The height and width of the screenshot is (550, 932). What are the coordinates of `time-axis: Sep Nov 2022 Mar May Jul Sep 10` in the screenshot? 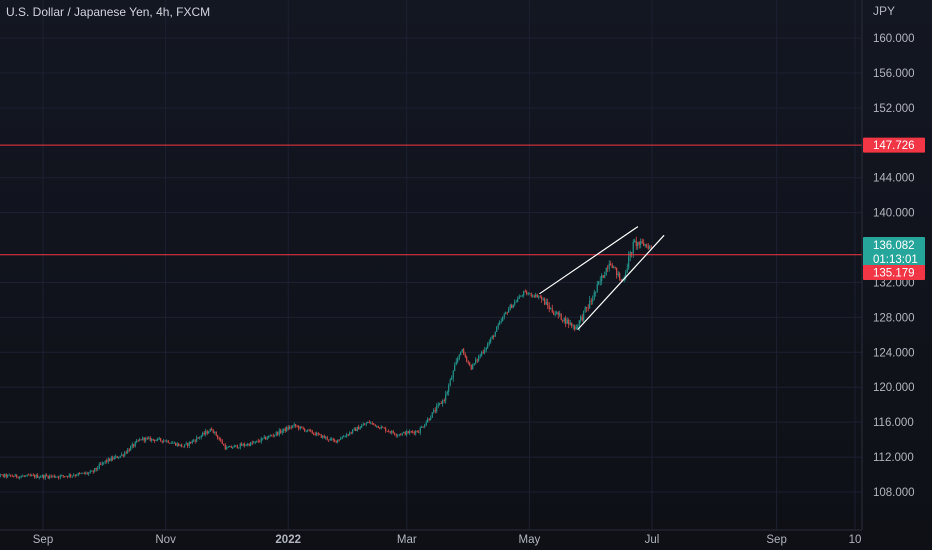 It's located at (447, 540).